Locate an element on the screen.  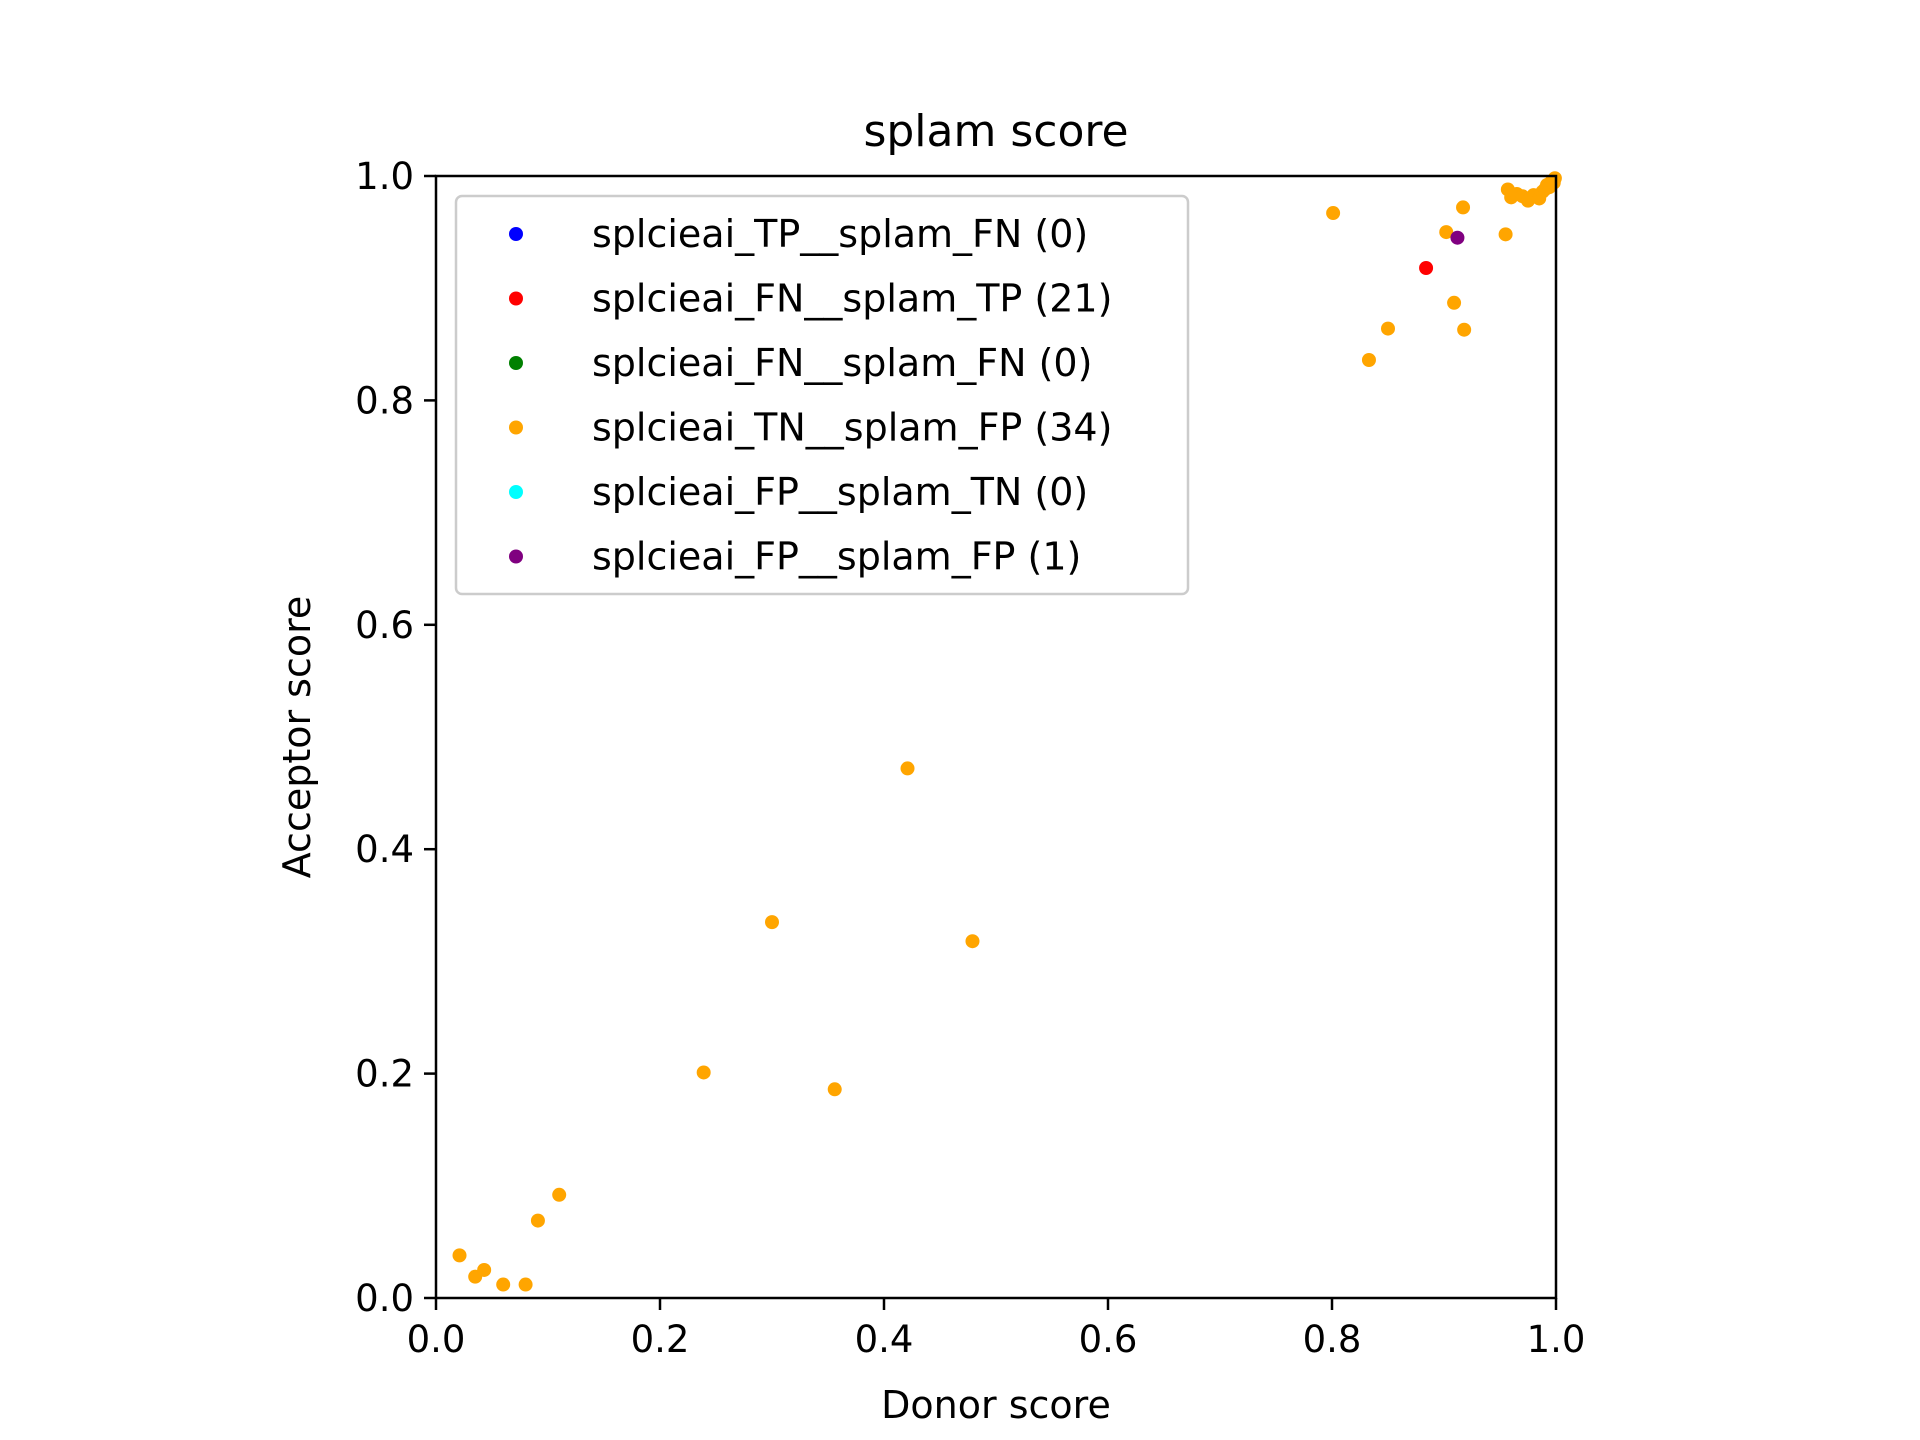
legend-box is located at coordinates (822, 395).